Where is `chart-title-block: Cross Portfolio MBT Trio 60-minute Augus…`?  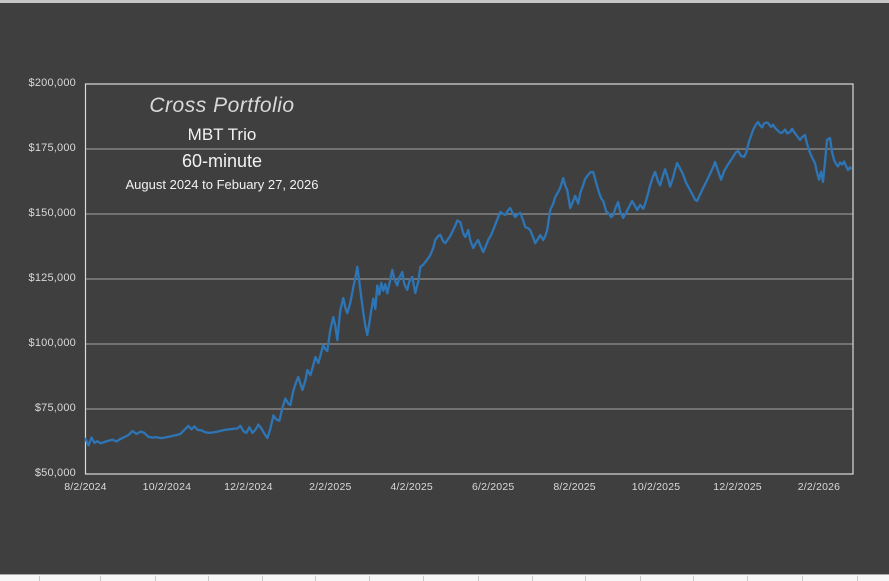 chart-title-block: Cross Portfolio MBT Trio 60-minute Augus… is located at coordinates (222, 142).